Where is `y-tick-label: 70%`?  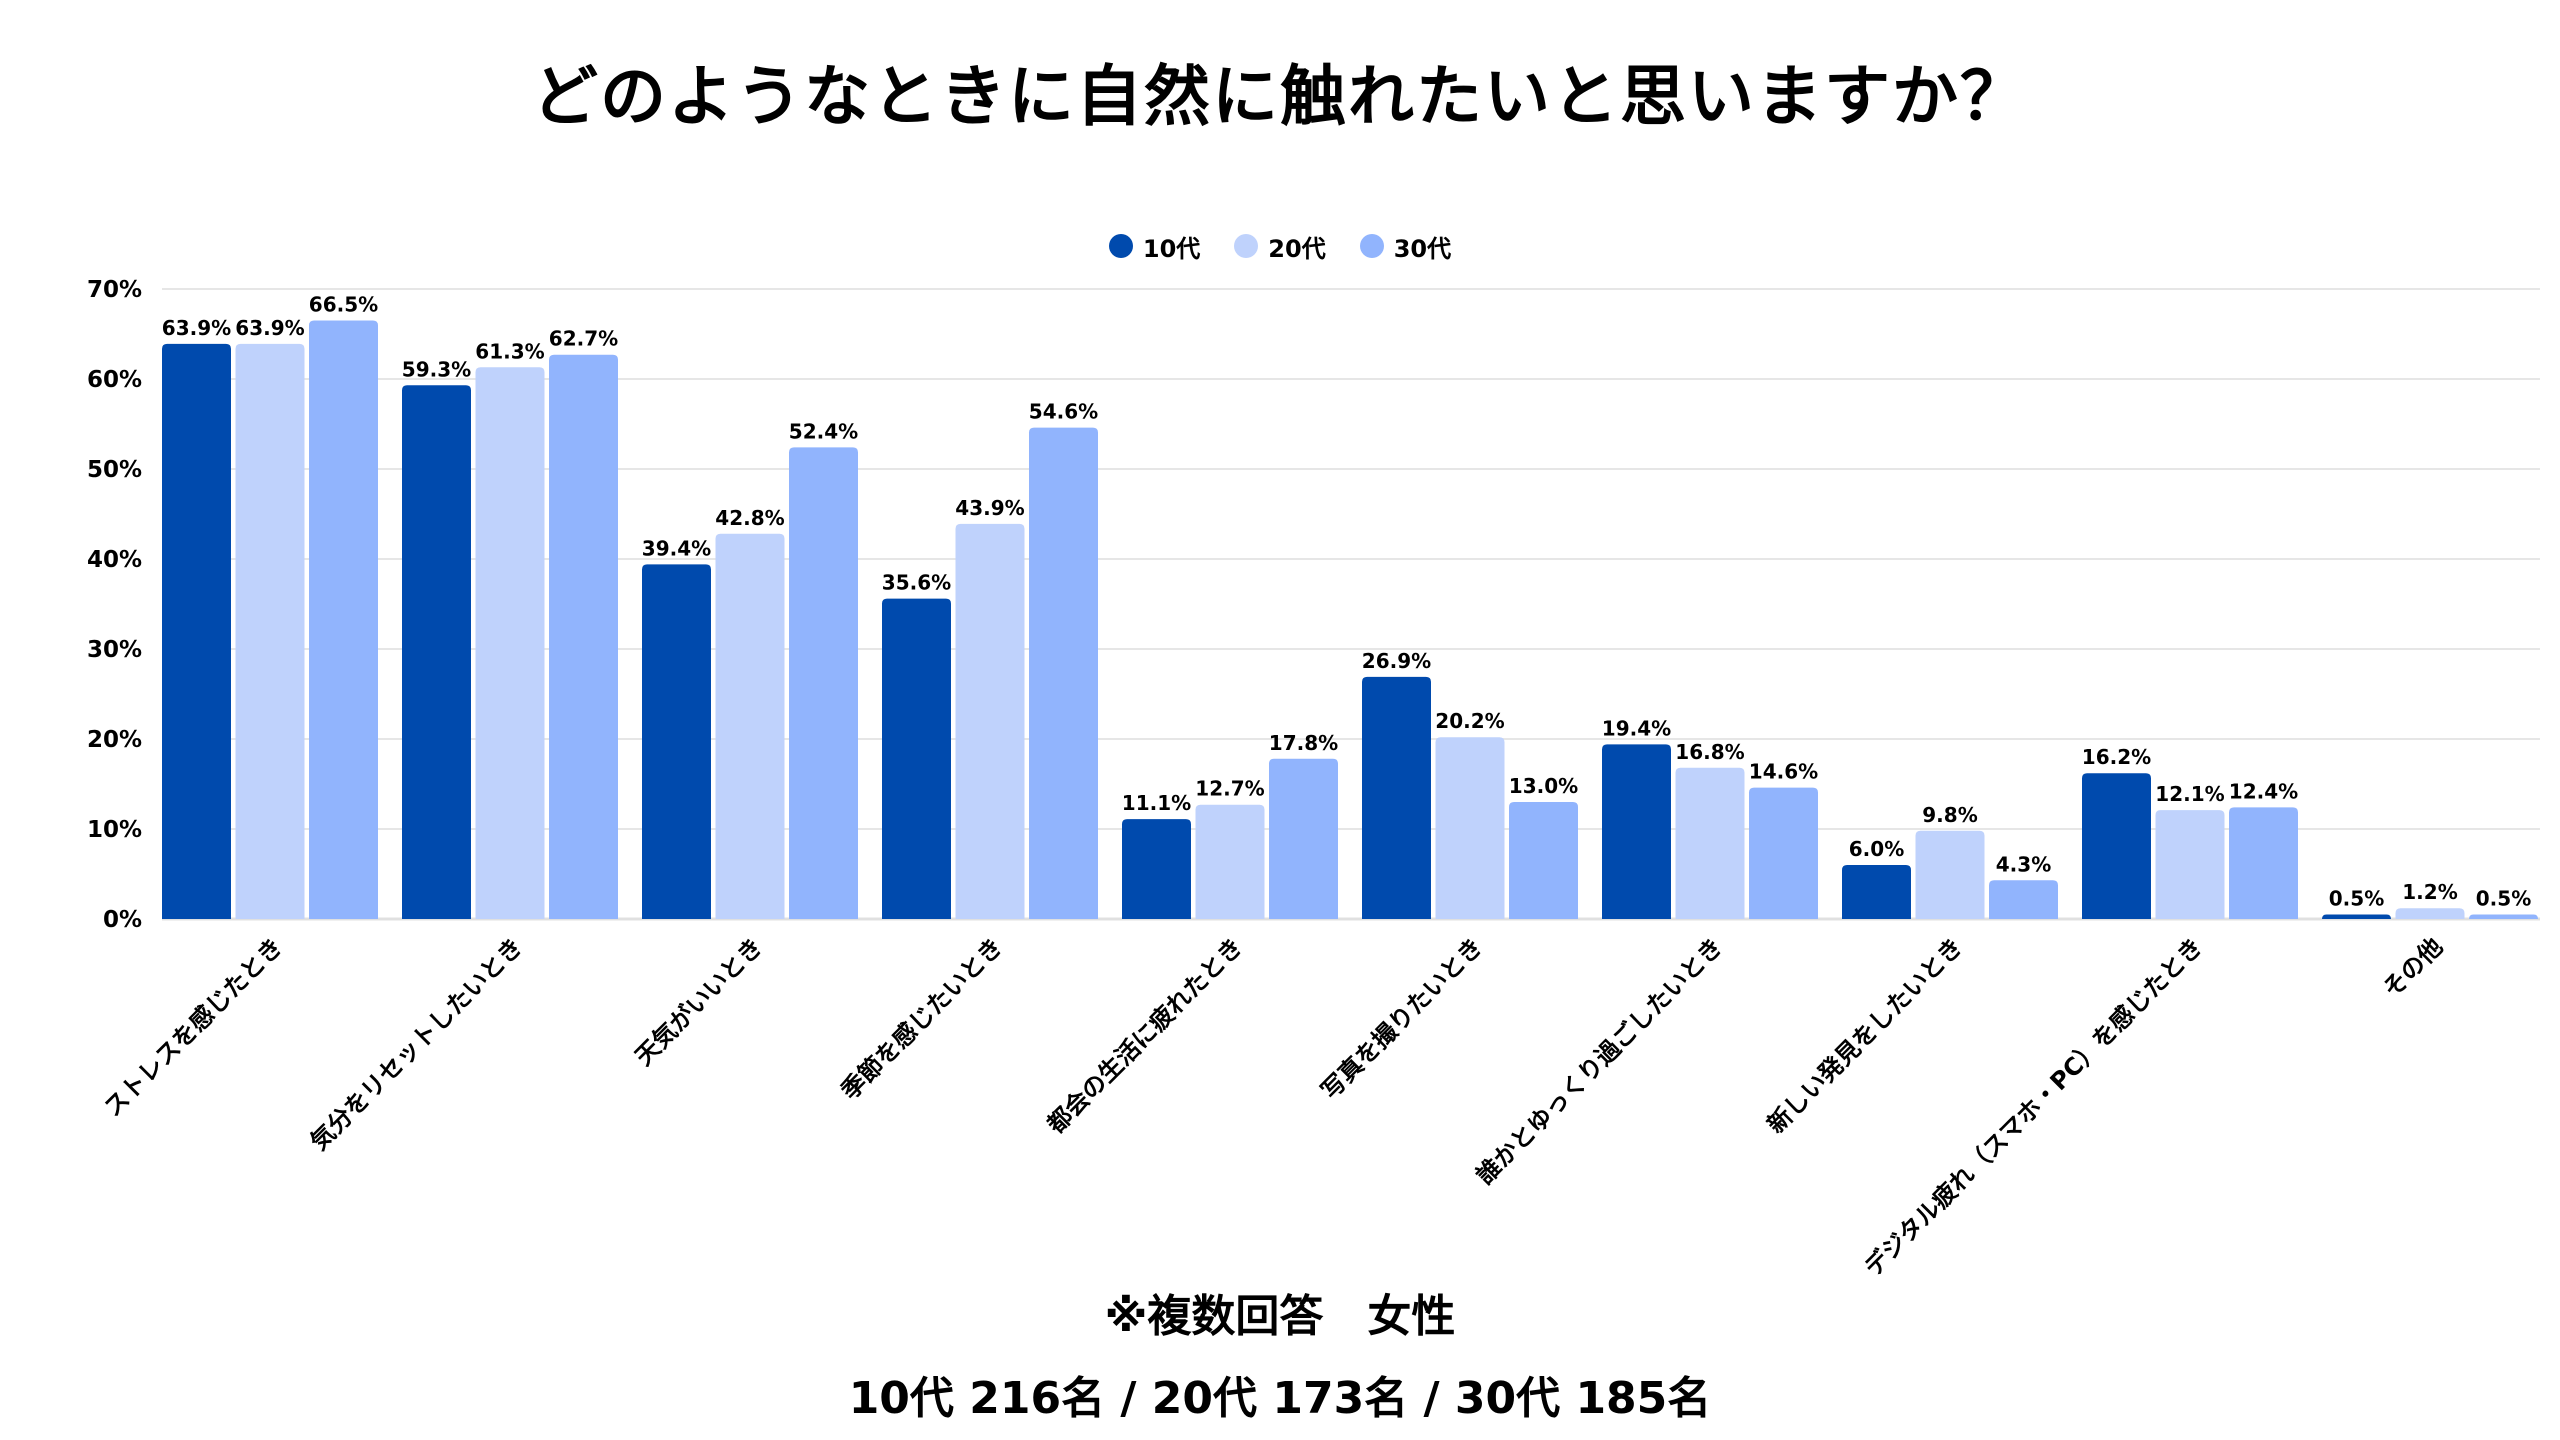
y-tick-label: 70% is located at coordinates (114, 290).